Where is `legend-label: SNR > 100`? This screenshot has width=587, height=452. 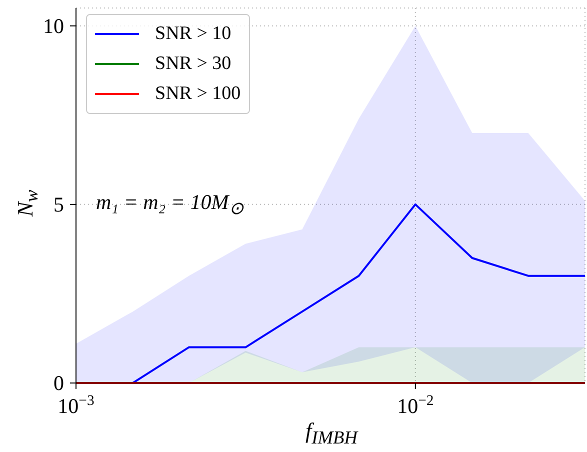
legend-label: SNR > 100 is located at coordinates (198, 94).